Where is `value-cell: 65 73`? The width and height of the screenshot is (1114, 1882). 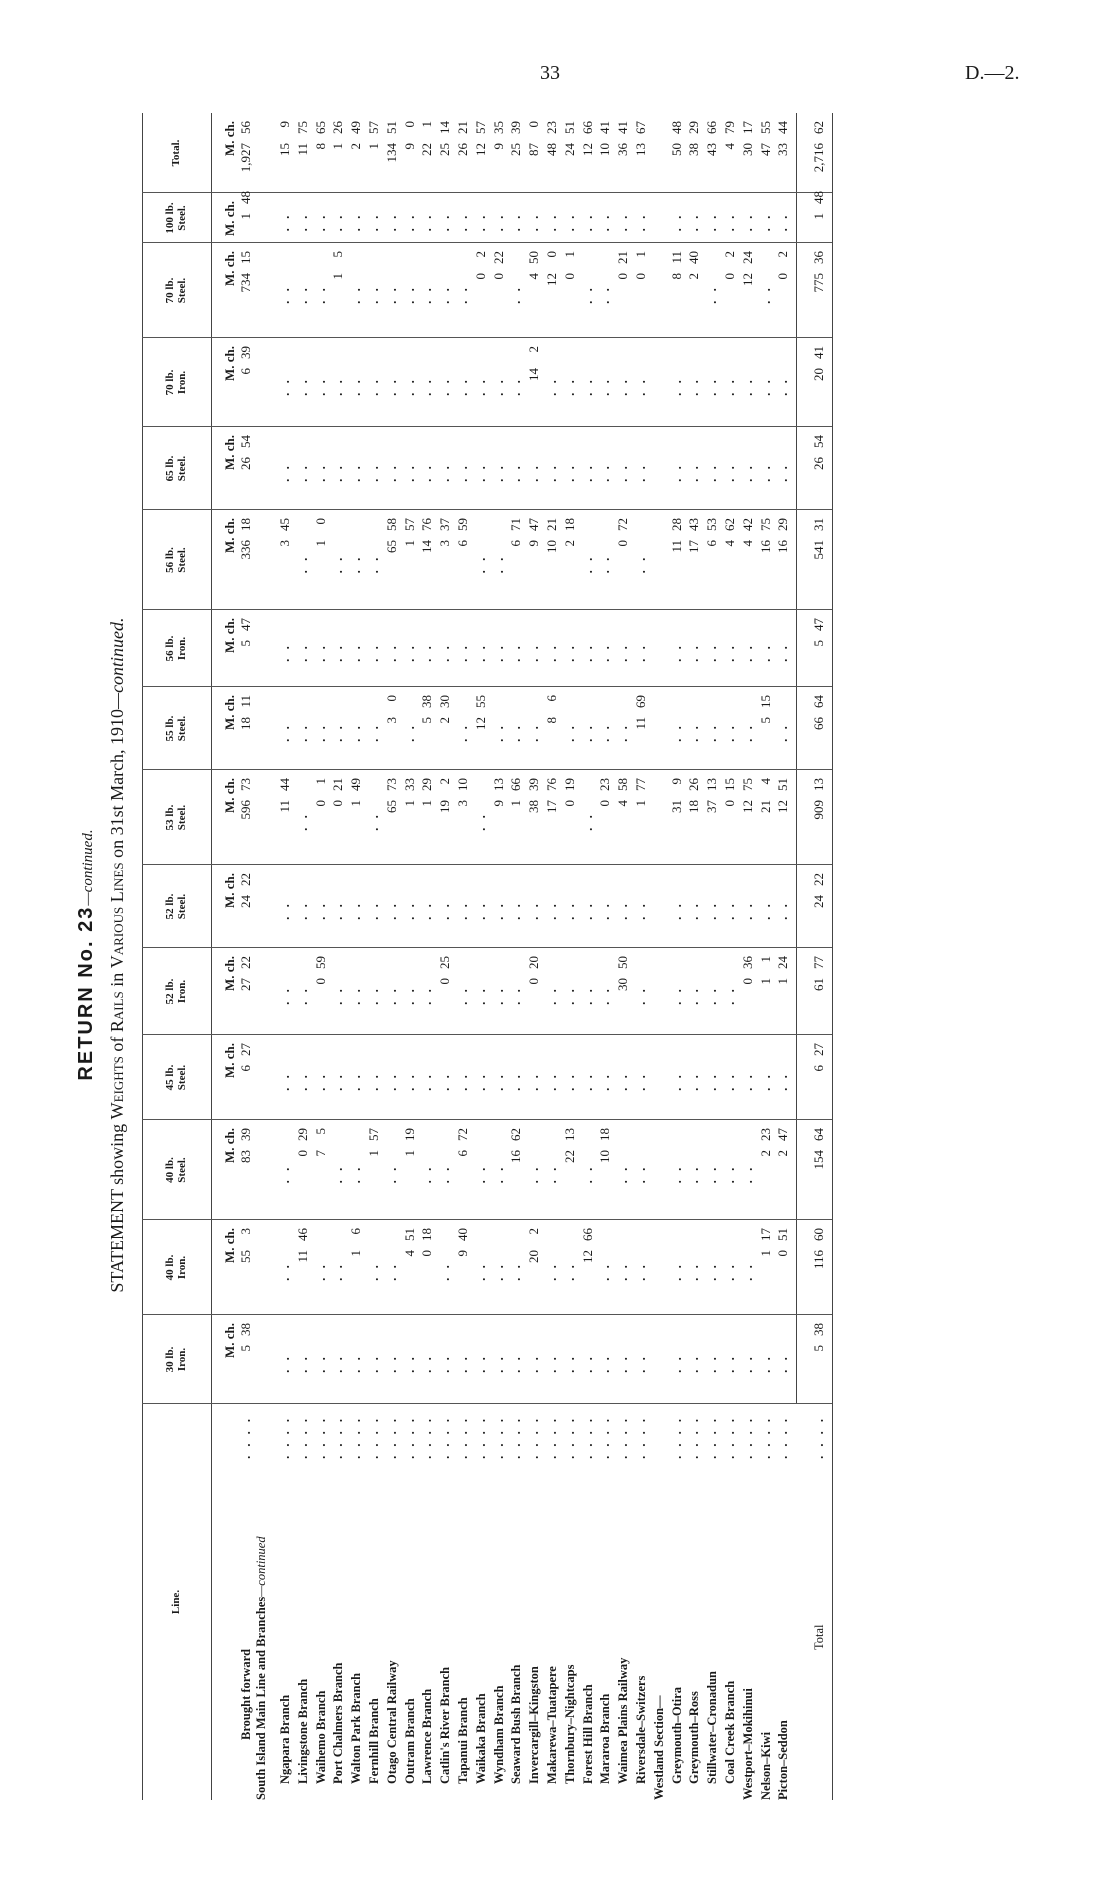
value-cell: 65 73 is located at coordinates (392, 821).